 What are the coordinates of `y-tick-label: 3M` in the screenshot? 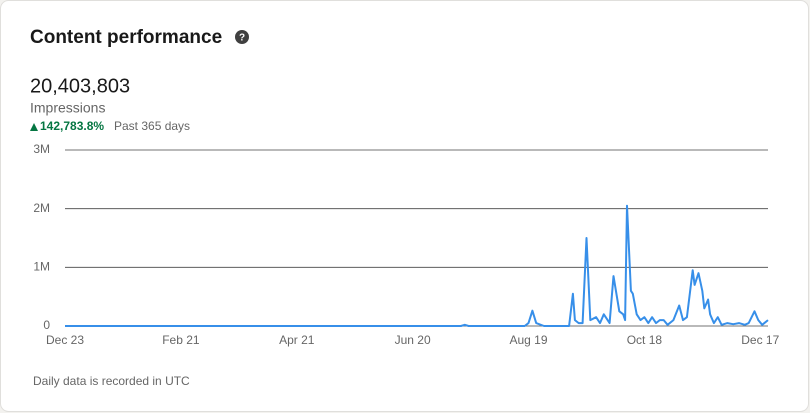 It's located at (41, 149).